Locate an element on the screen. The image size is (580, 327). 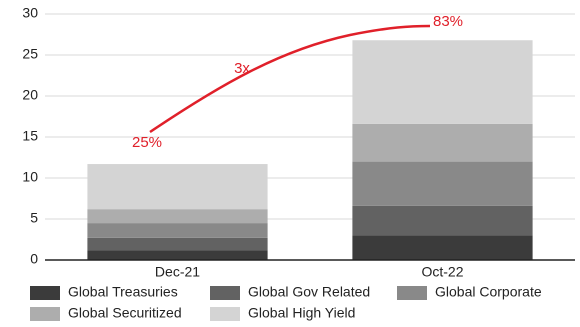
annotation: 25% is located at coordinates (147, 142).